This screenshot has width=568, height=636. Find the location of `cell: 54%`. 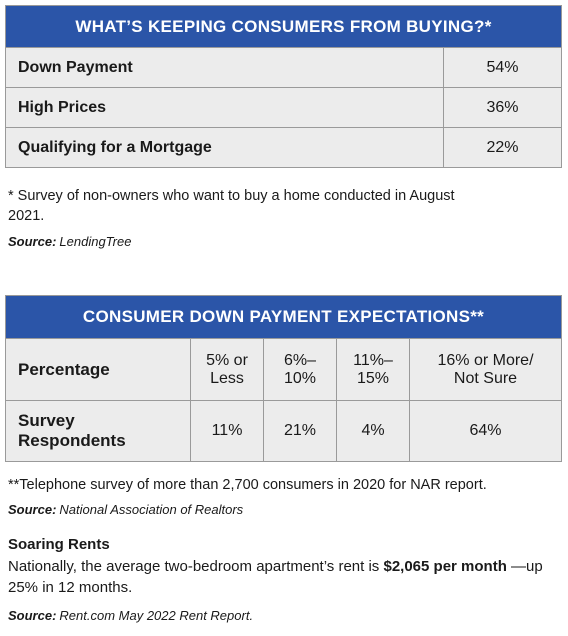

cell: 54% is located at coordinates (502, 67).